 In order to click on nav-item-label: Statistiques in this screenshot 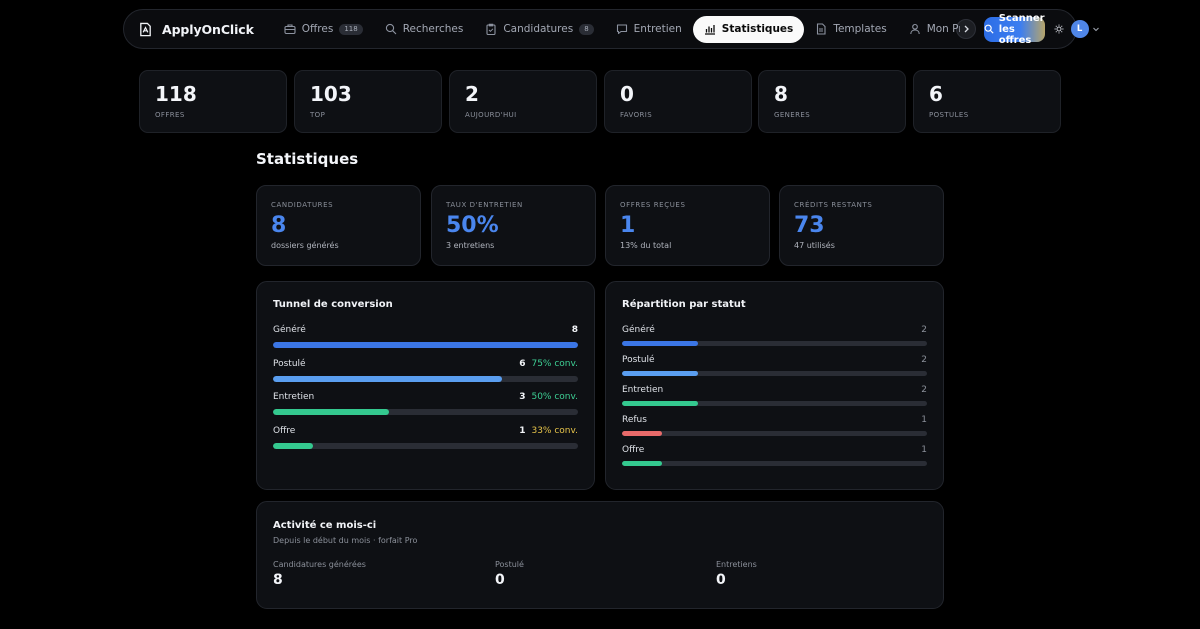, I will do `click(757, 29)`.